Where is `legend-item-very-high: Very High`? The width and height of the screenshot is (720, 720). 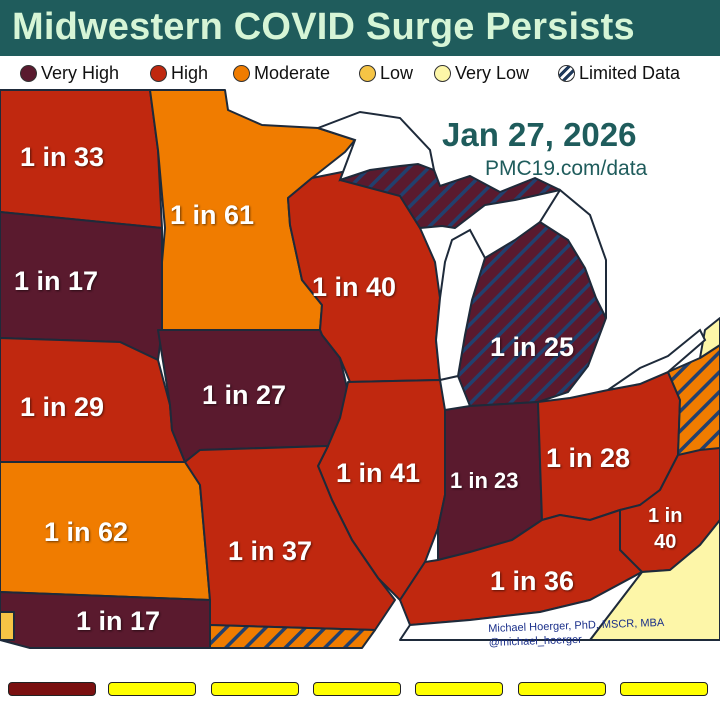 legend-item-very-high: Very High is located at coordinates (69, 73).